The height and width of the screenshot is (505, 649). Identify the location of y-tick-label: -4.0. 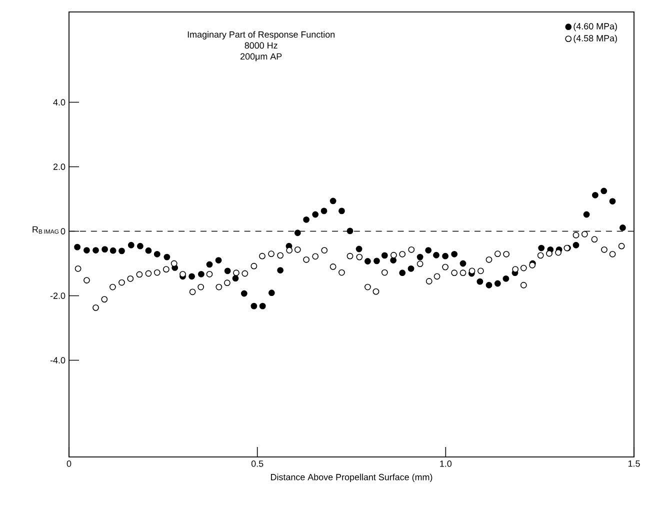
(58, 360).